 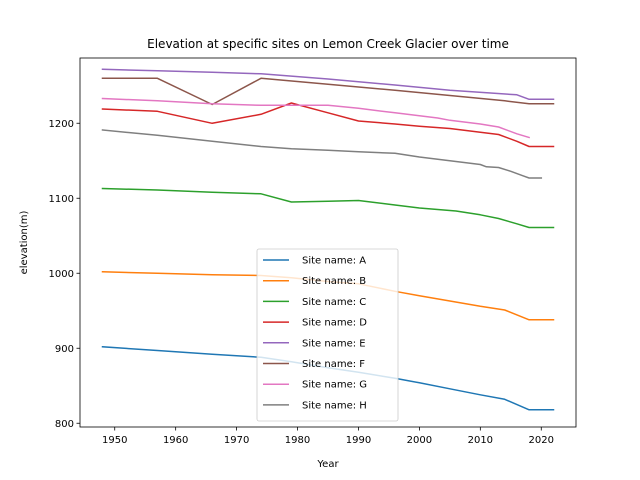 I want to click on x-tick-label: 2000, so click(x=419, y=440).